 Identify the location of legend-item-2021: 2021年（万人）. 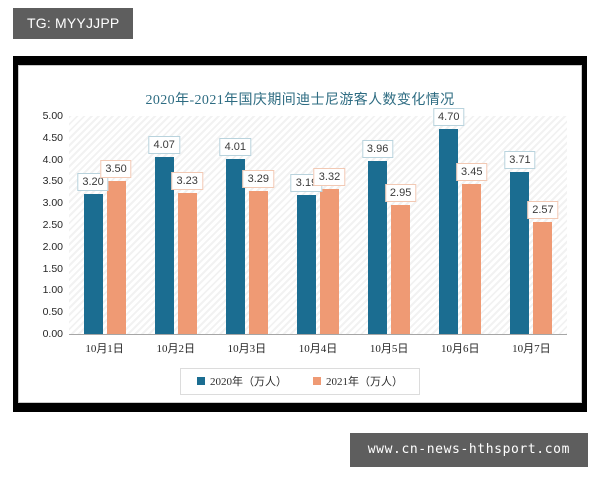
(358, 381).